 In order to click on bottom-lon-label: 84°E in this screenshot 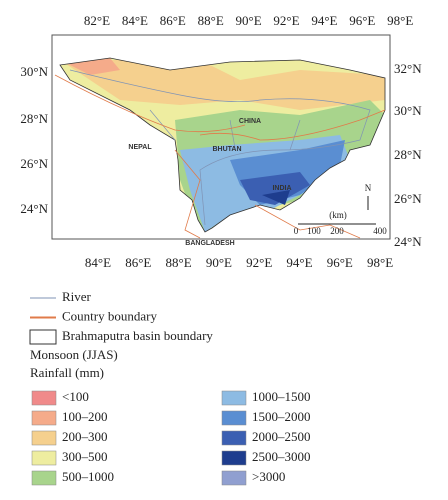, I will do `click(98, 262)`.